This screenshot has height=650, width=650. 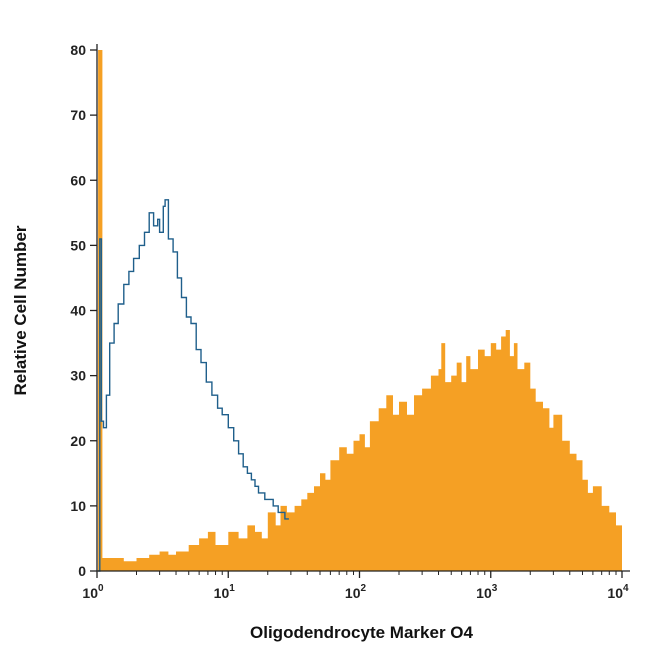 I want to click on y-tick-label: 70, so click(x=78, y=115).